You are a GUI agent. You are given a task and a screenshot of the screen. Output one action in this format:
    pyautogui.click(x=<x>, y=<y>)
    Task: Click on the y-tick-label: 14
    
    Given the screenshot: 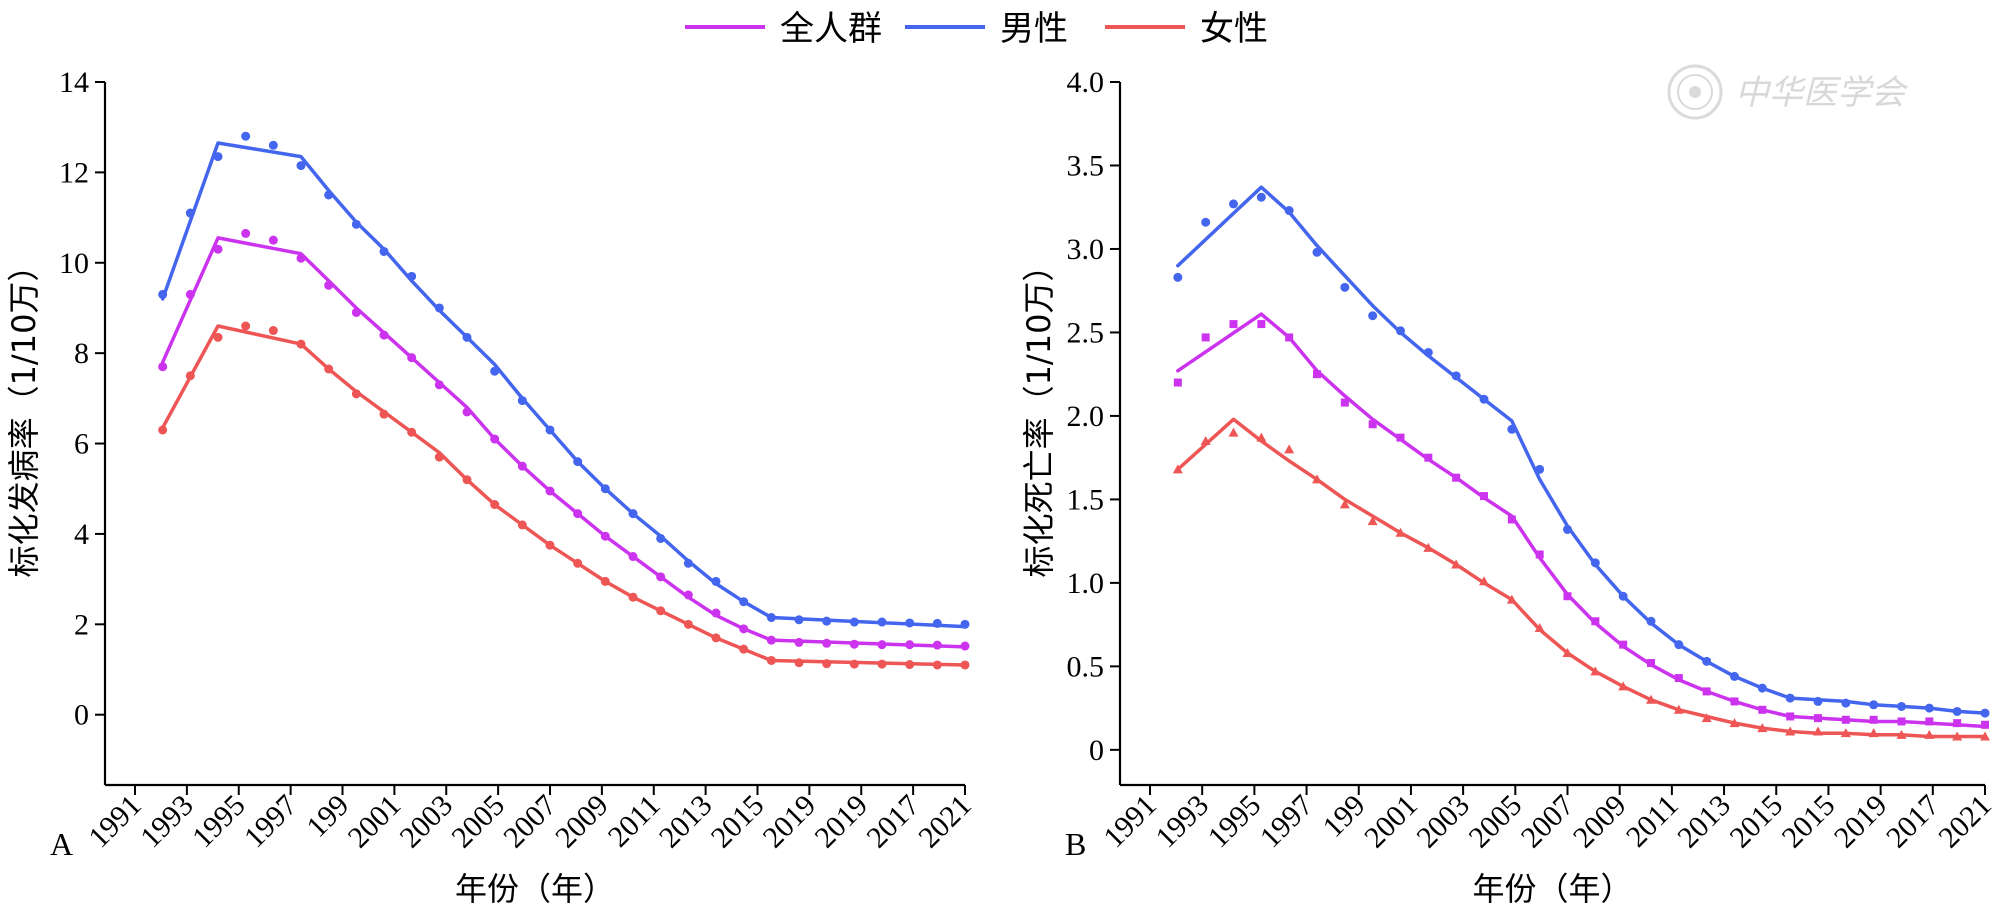 What is the action you would take?
    pyautogui.click(x=74, y=82)
    